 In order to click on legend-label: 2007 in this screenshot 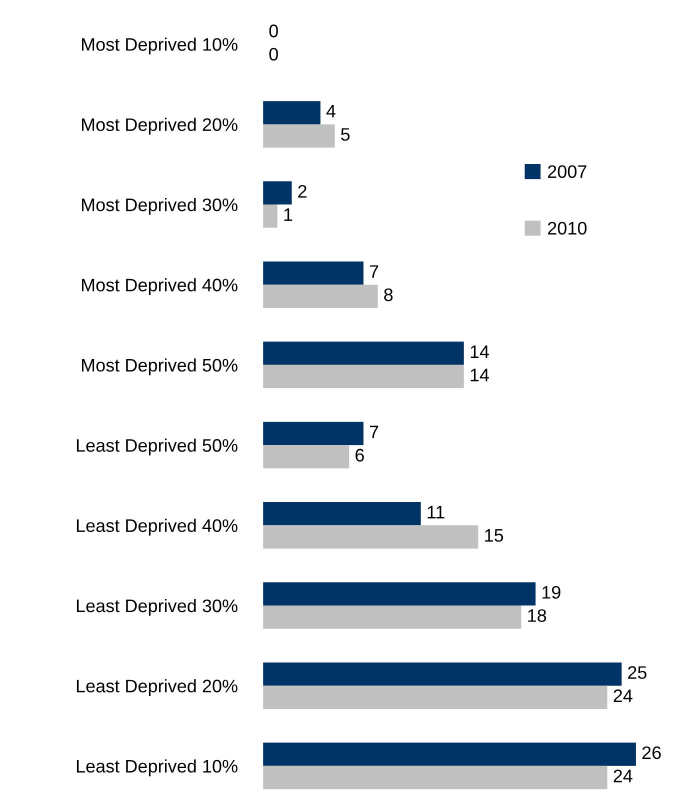, I will do `click(567, 171)`.